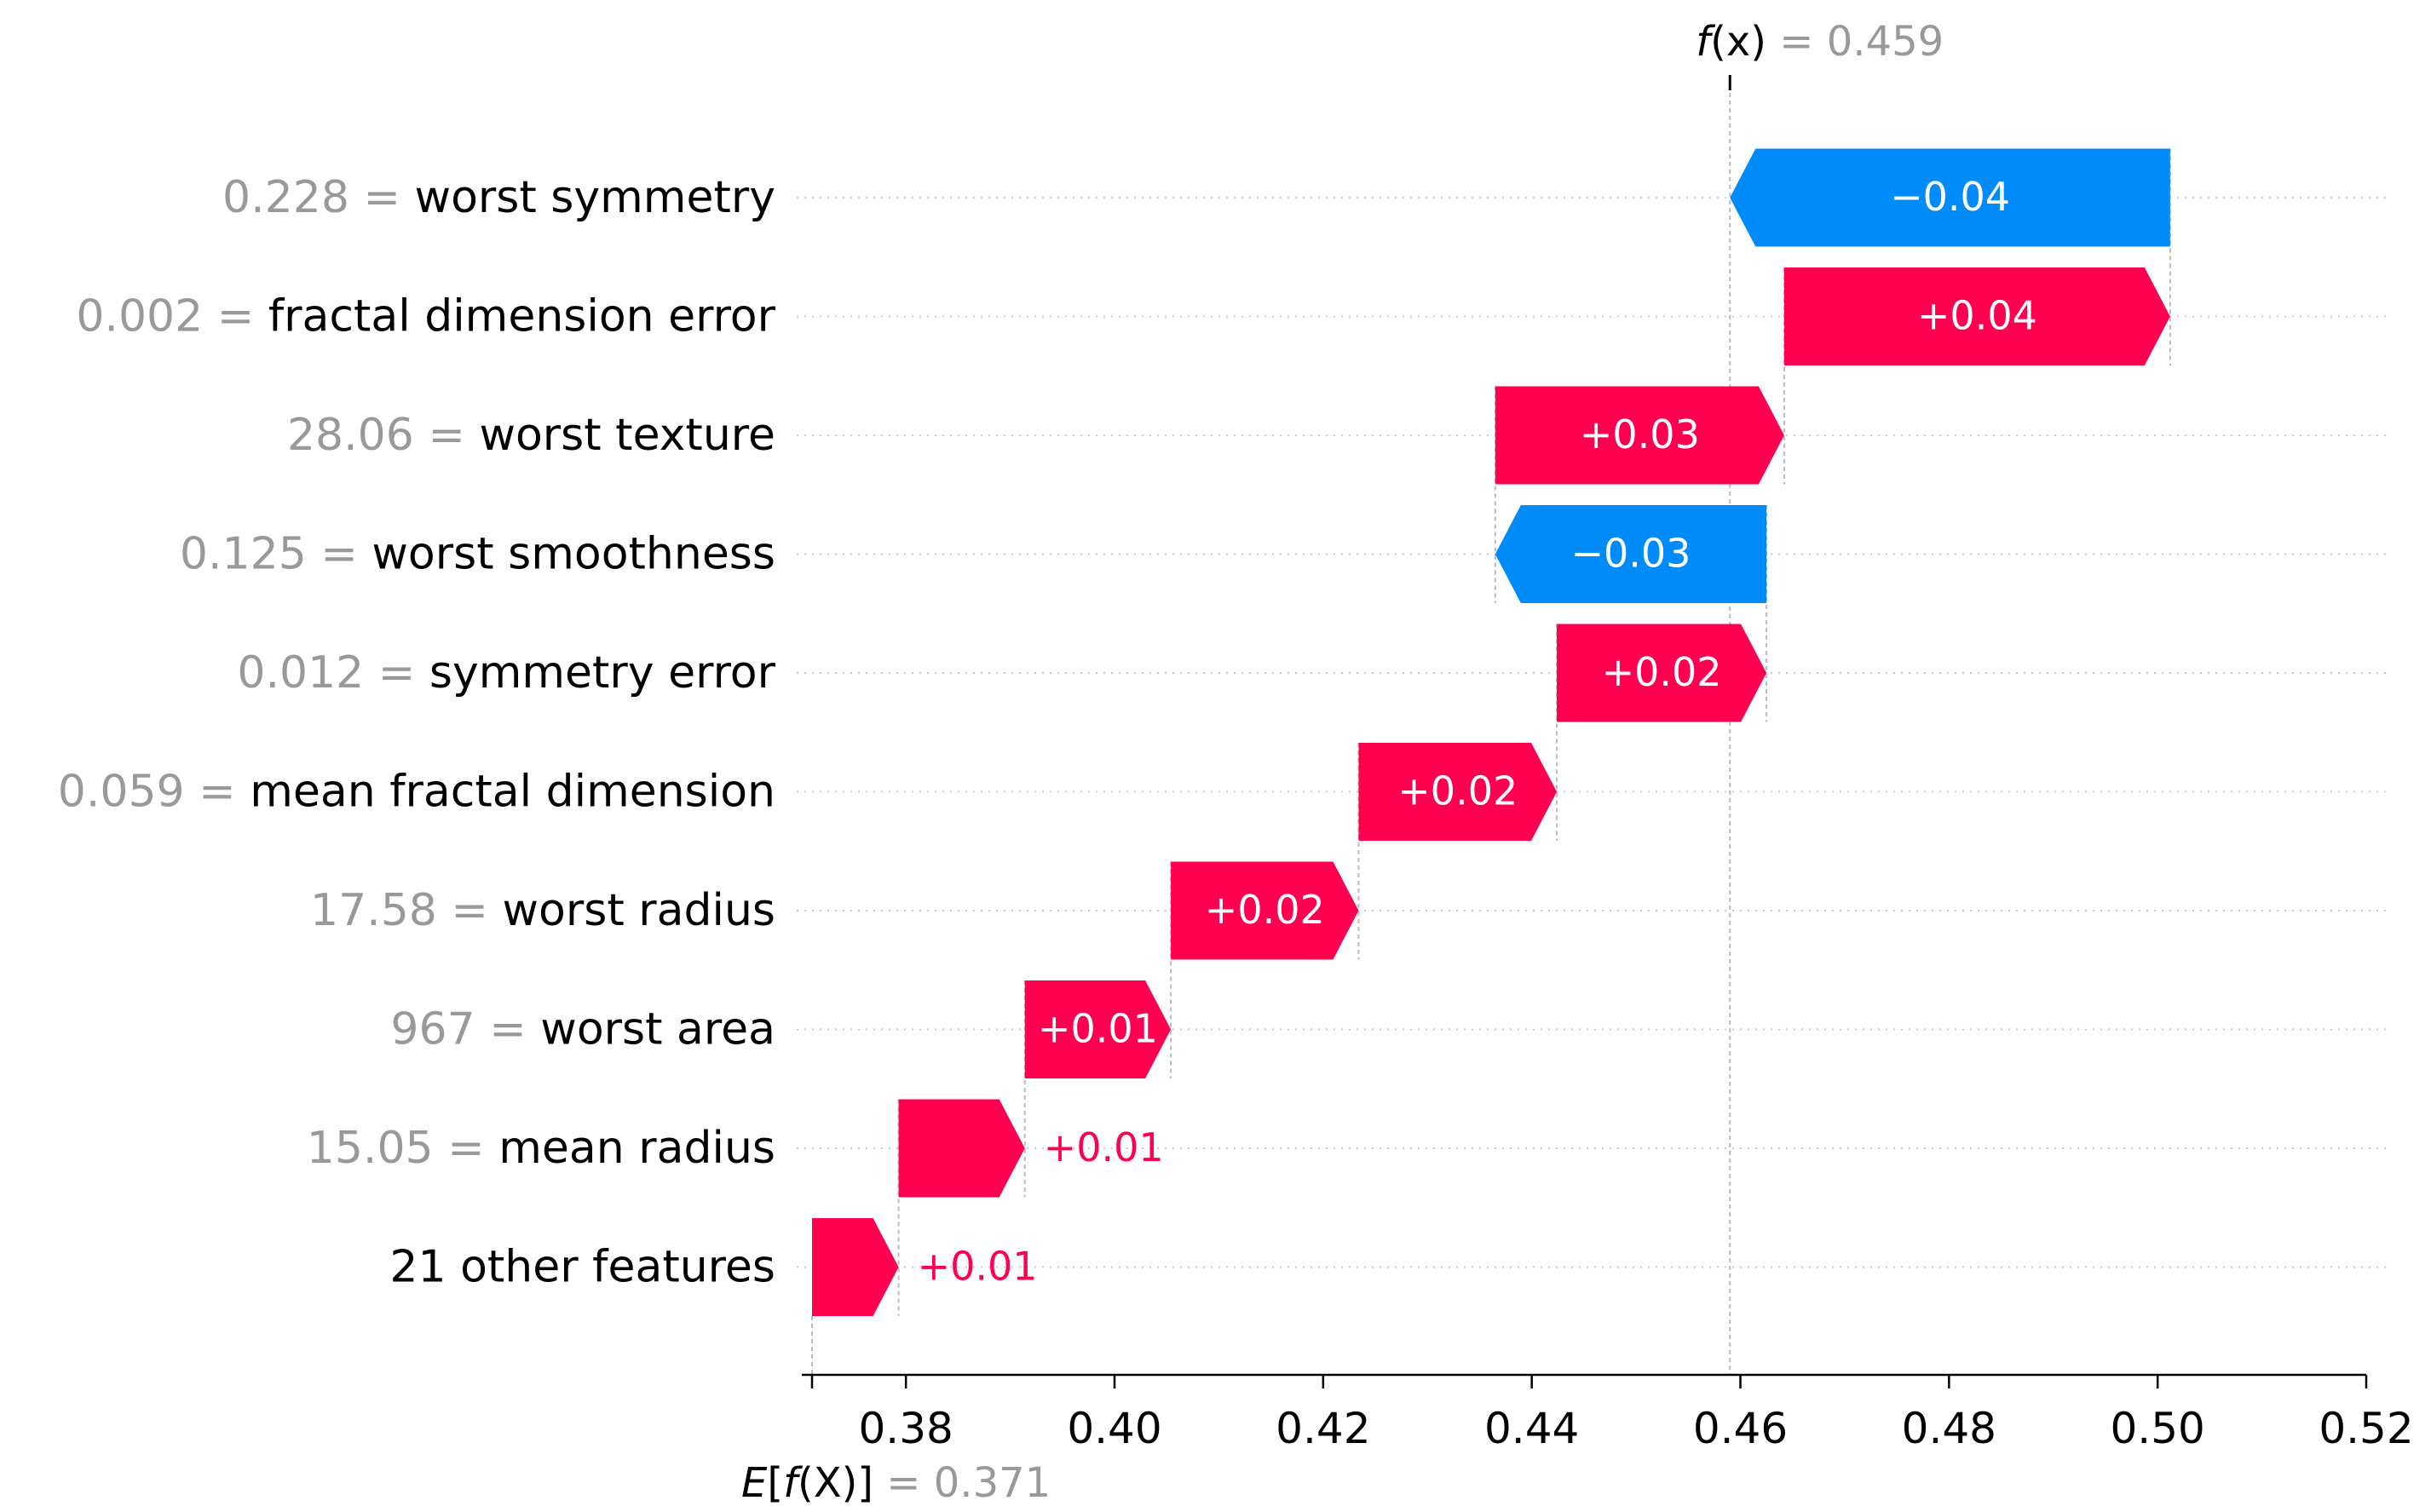 This screenshot has height=1512, width=2431. What do you see at coordinates (602, 673) in the screenshot?
I see `feature-name: symmetry error` at bounding box center [602, 673].